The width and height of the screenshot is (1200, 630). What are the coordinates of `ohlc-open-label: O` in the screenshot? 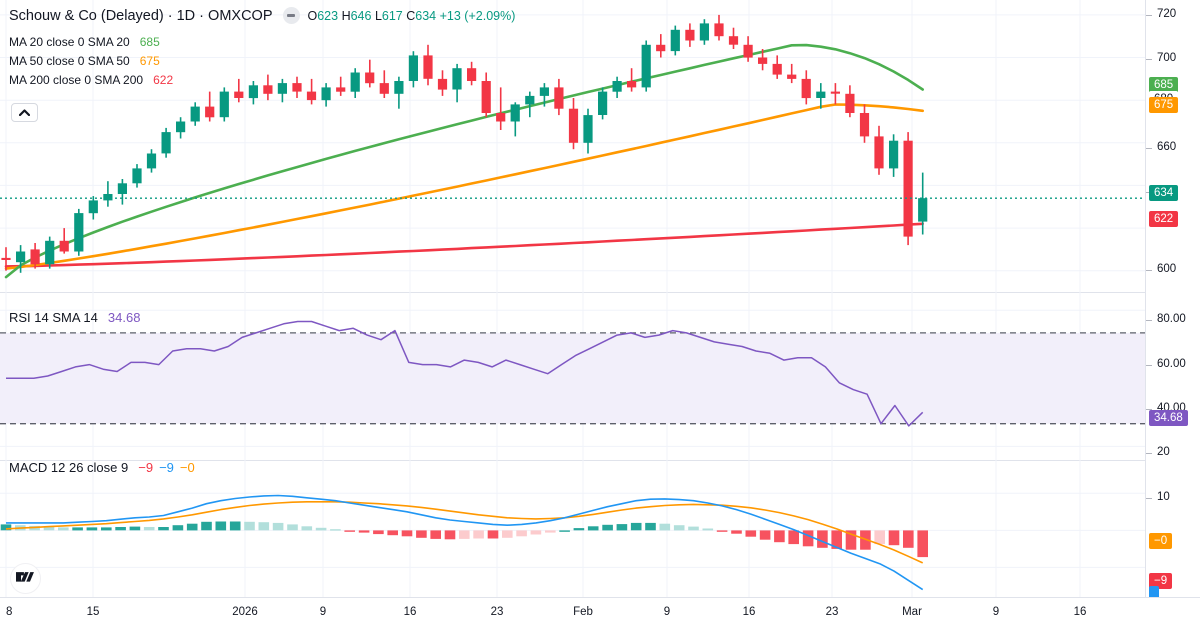 It's located at (312, 15).